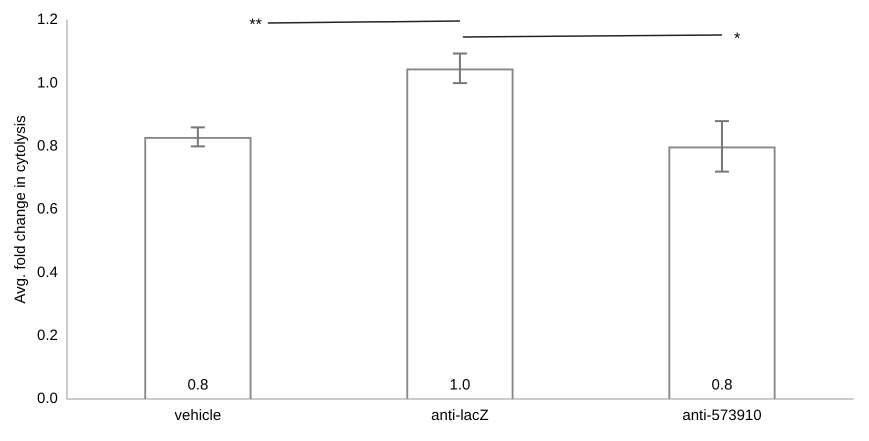 The width and height of the screenshot is (869, 441). Describe the element at coordinates (737, 39) in the screenshot. I see `annotation: *` at that location.